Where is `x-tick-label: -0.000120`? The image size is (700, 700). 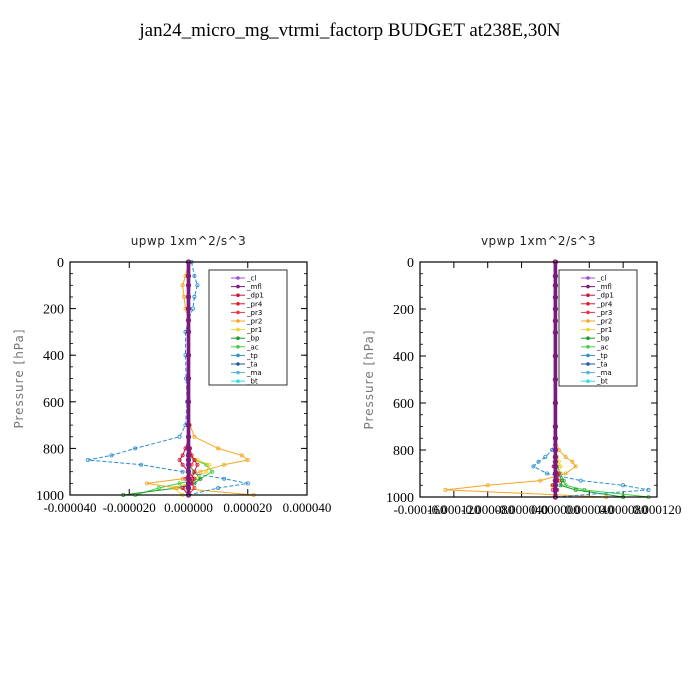 x-tick-label: -0.000120 is located at coordinates (453, 509).